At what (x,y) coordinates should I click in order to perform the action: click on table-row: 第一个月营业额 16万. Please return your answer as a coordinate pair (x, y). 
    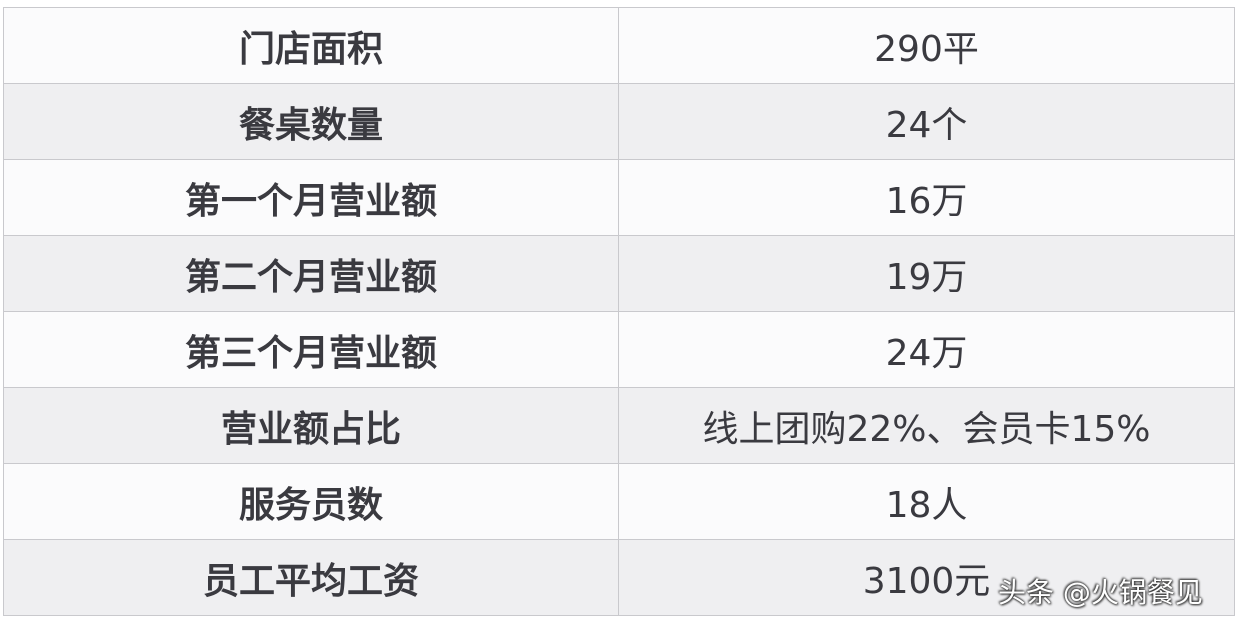
    Looking at the image, I should click on (619, 197).